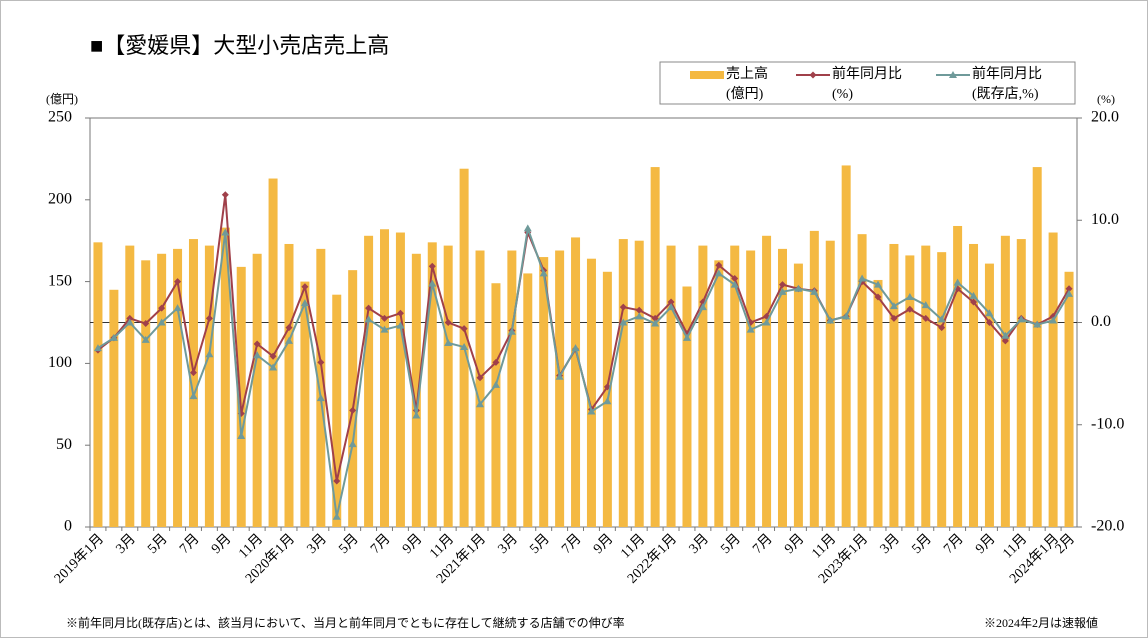  Describe the element at coordinates (707, 75) in the screenshot. I see `legend-swatch` at that location.